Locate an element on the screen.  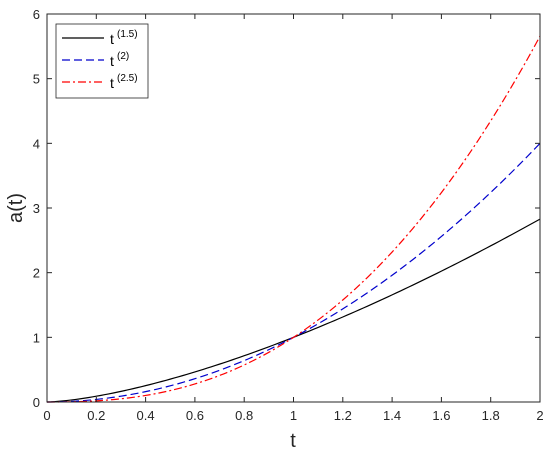
x-tick-label: 1 is located at coordinates (293, 415).